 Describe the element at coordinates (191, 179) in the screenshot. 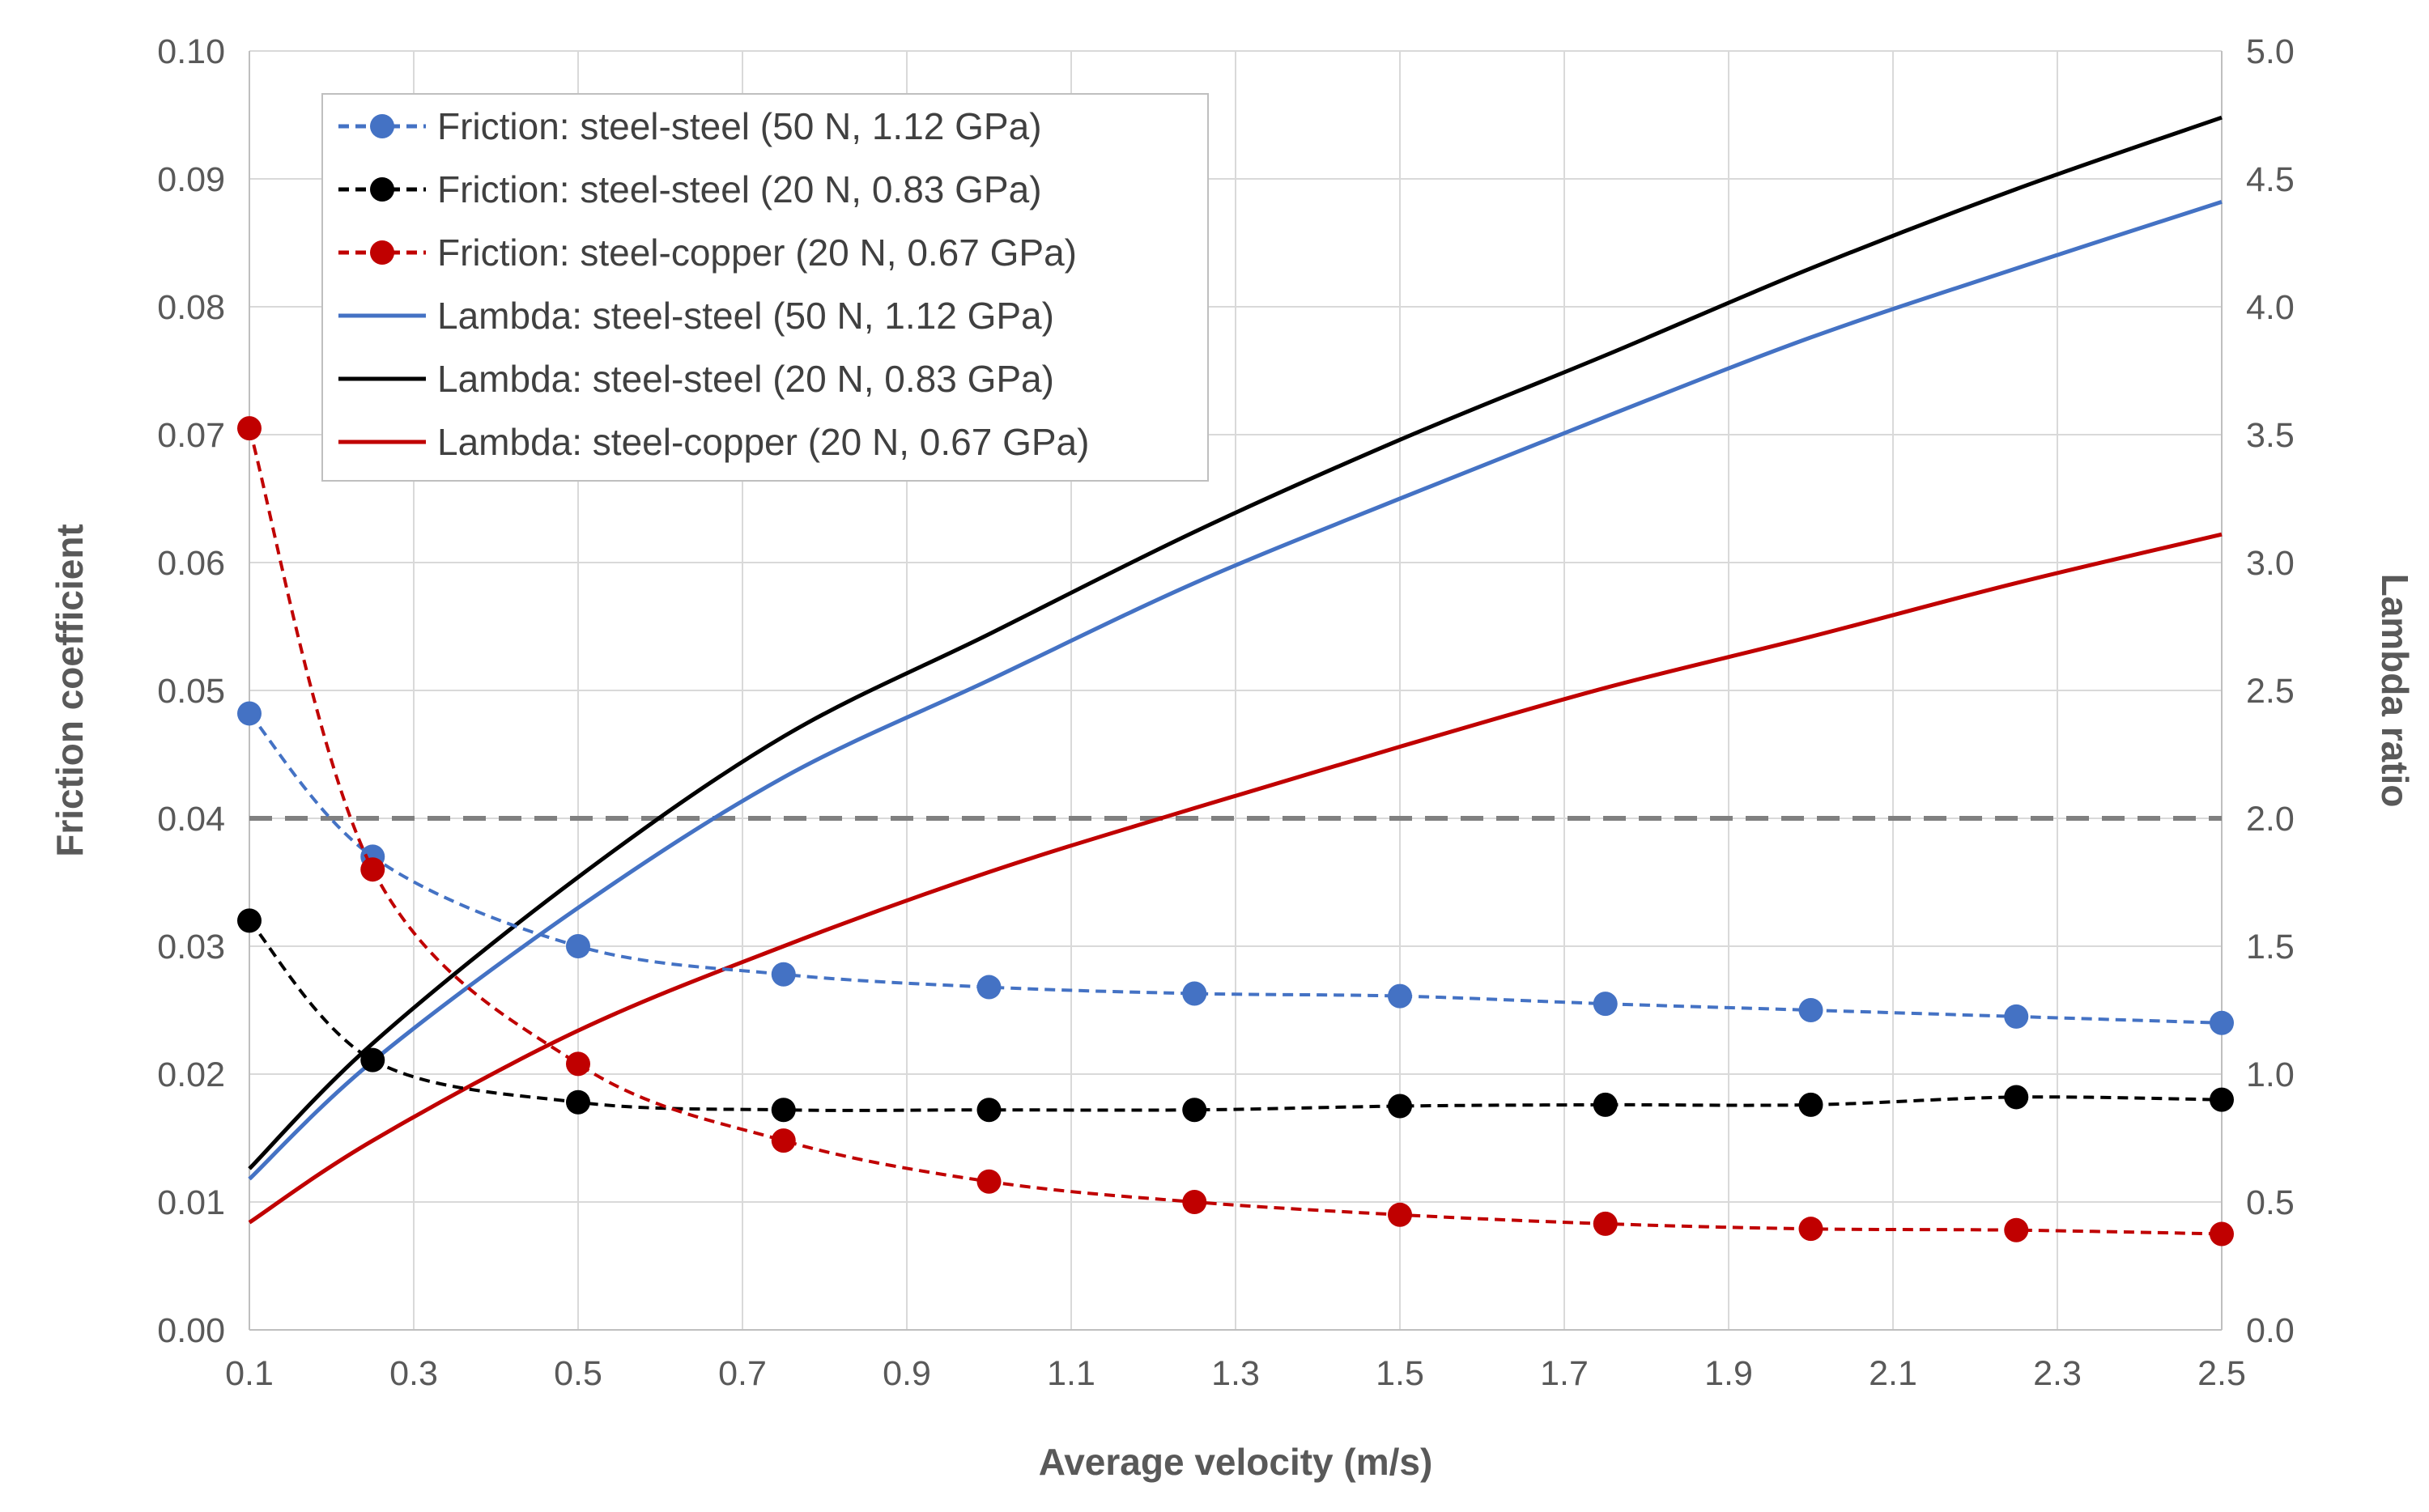

I see `y-tick-label: 0.09` at that location.